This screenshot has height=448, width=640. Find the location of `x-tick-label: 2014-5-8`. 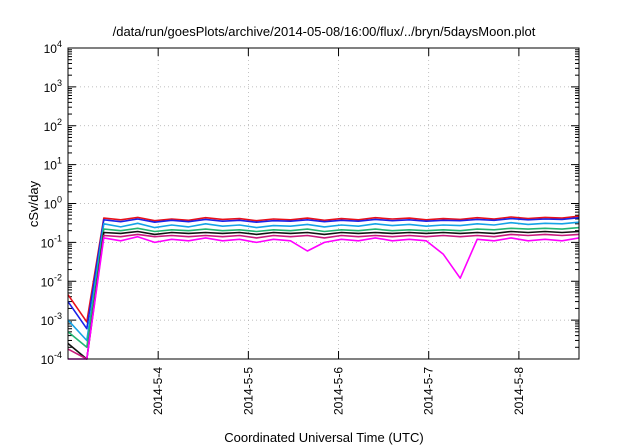

x-tick-label: 2014-5-8 is located at coordinates (519, 391).